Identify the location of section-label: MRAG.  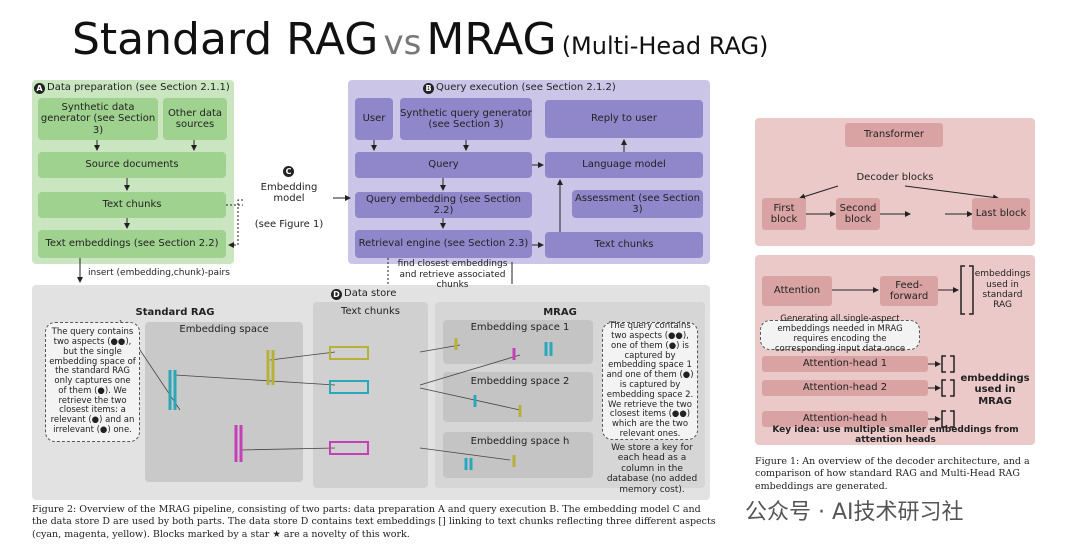
(560, 313).